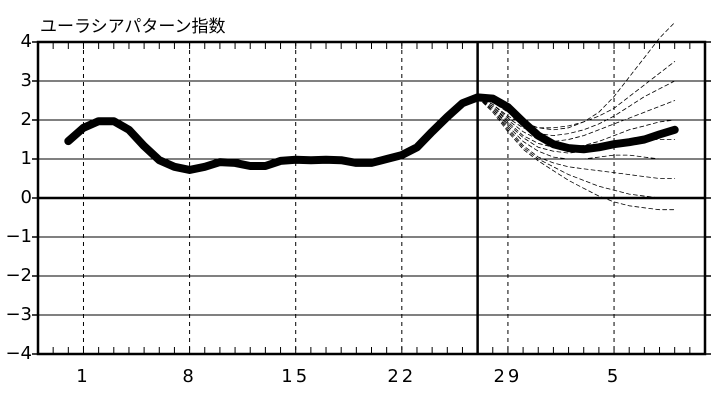  What do you see at coordinates (83, 376) in the screenshot?
I see `x-tick-label: 1` at bounding box center [83, 376].